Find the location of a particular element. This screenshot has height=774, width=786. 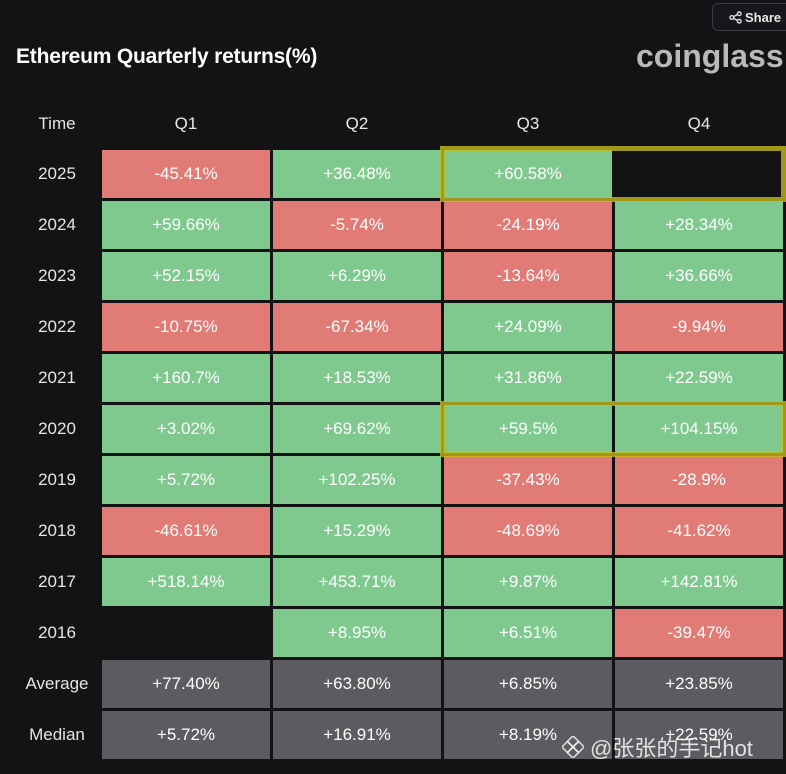

row-label: 2021 is located at coordinates (57, 377).